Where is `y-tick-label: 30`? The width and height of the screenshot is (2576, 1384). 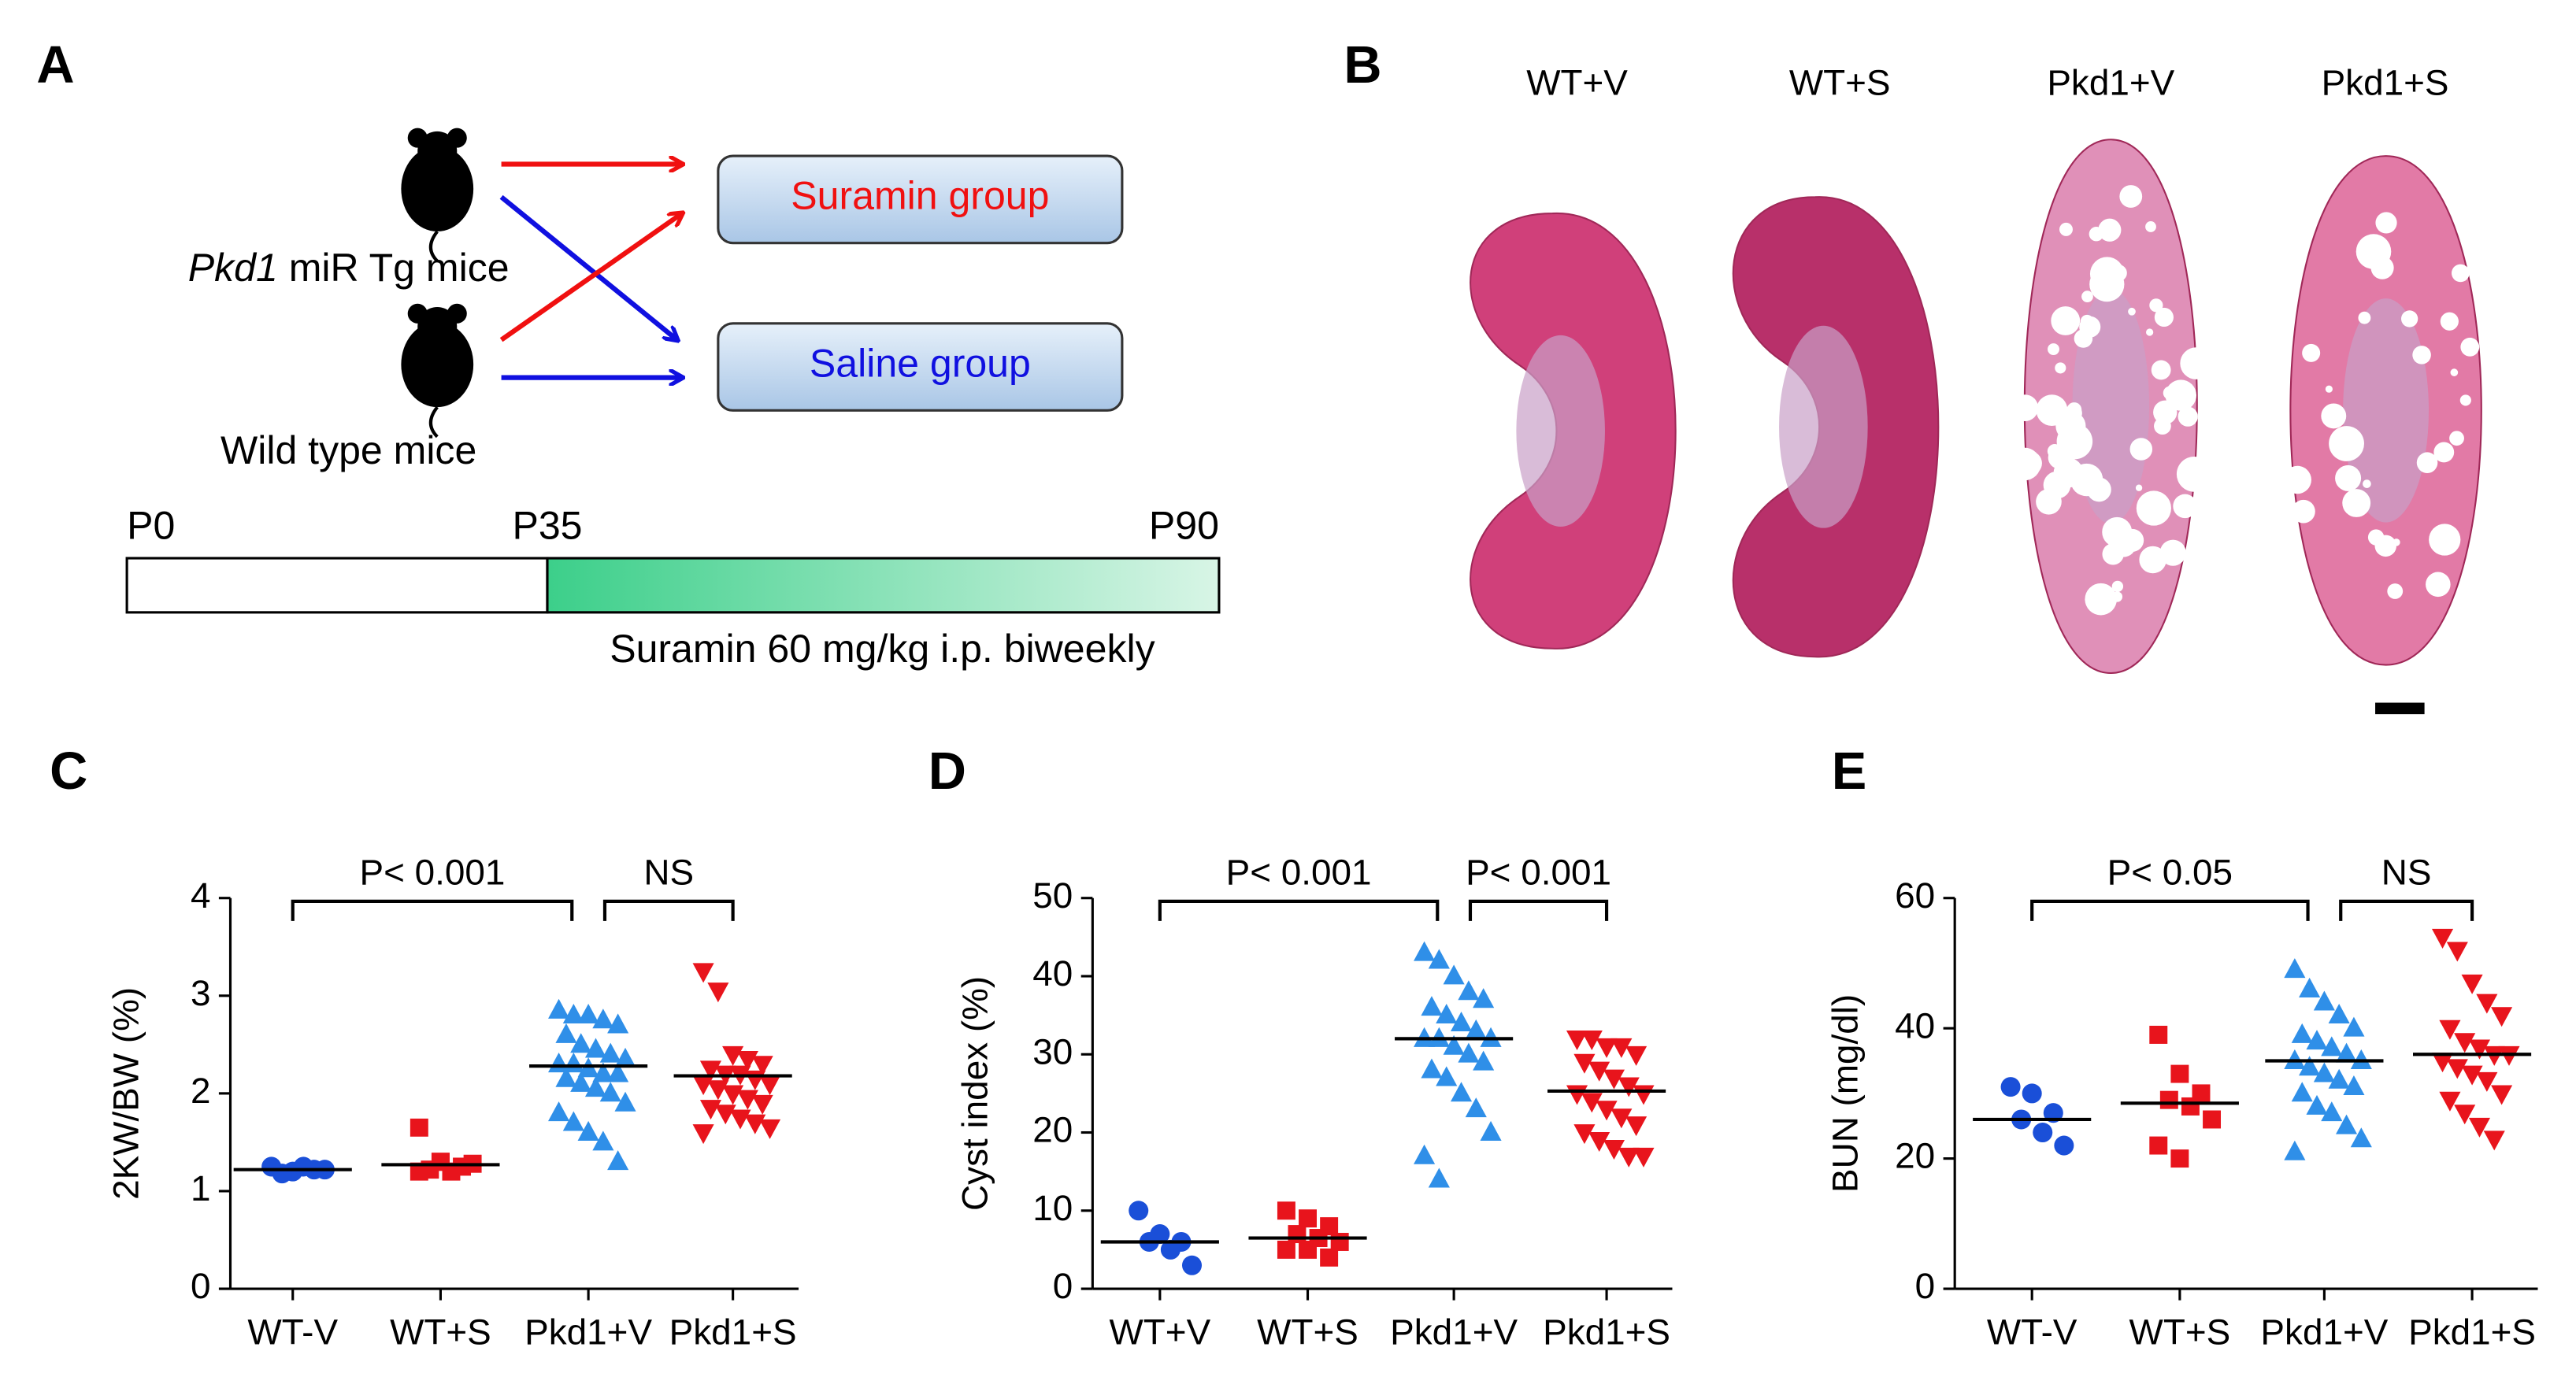 y-tick-label: 30 is located at coordinates (1052, 1051).